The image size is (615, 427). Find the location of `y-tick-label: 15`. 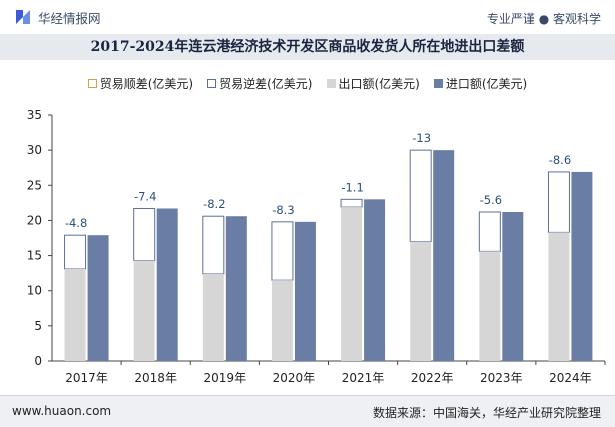

y-tick-label: 15 is located at coordinates (34, 256).